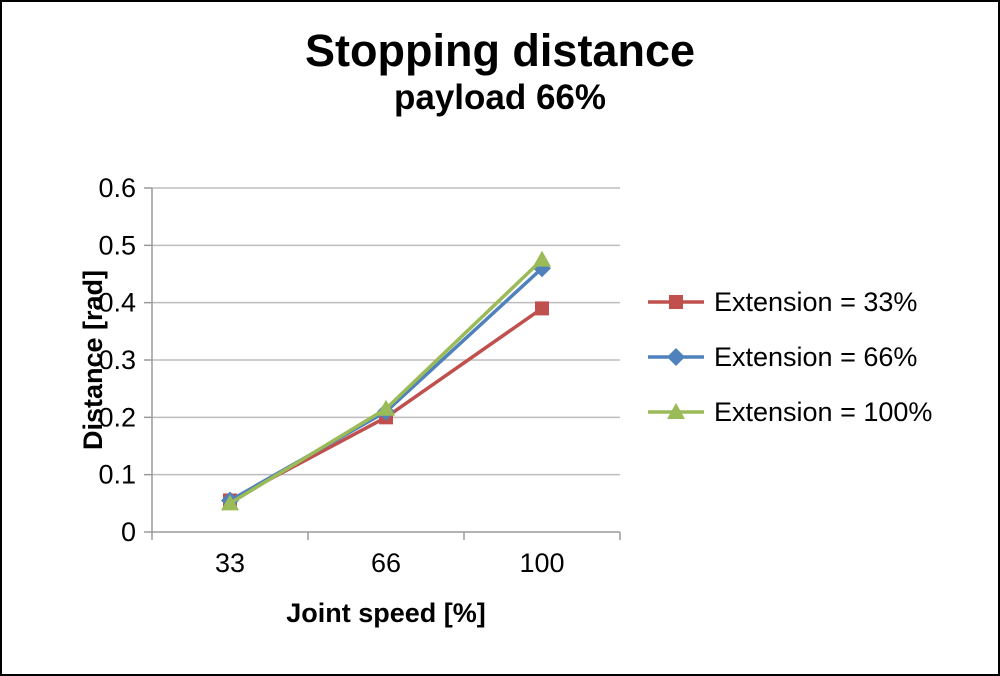  Describe the element at coordinates (117, 360) in the screenshot. I see `y-tick-label: 0.3` at that location.